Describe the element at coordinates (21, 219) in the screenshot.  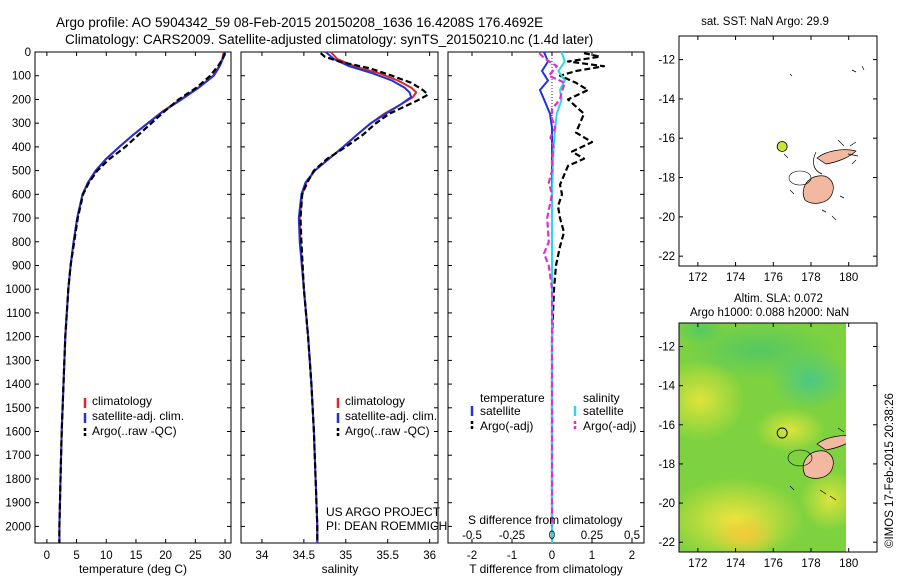
I see `depth-tick-label: 700` at that location.